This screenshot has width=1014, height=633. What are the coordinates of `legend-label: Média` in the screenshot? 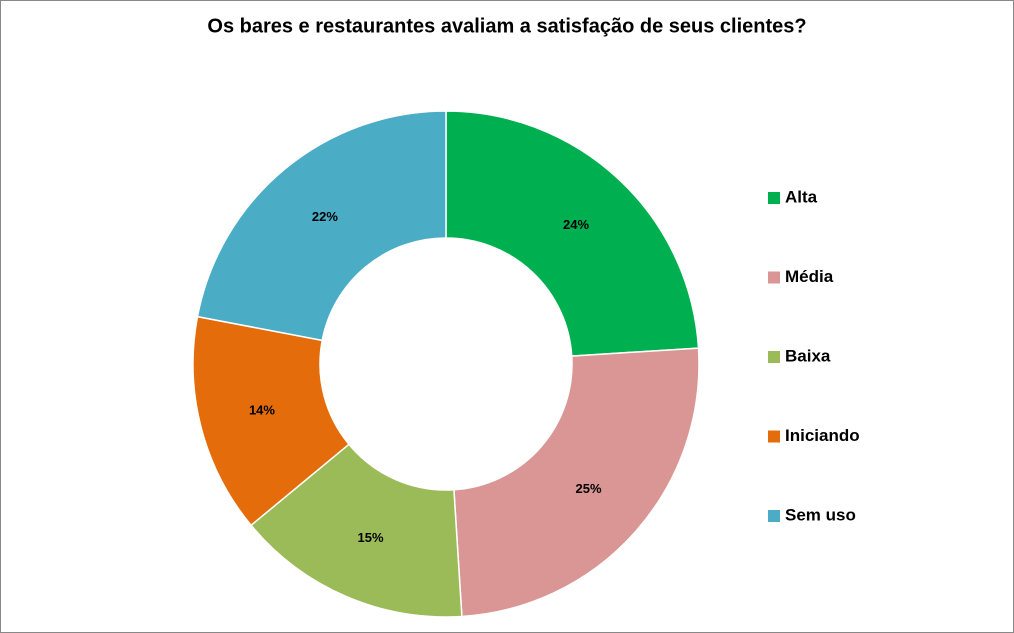 It's located at (809, 276).